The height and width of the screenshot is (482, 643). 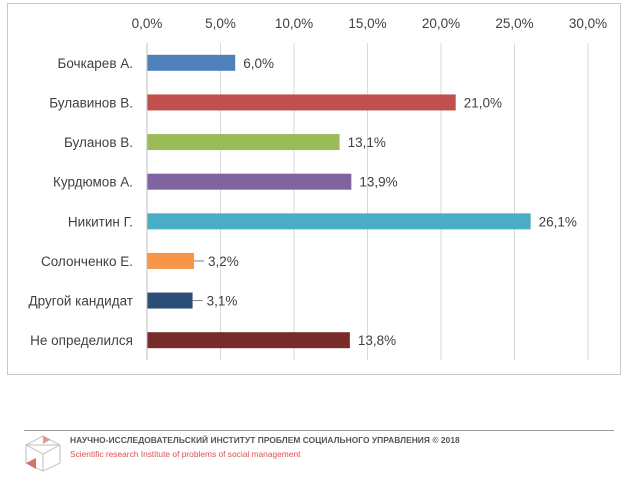 I want to click on data-label: 13,8%, so click(x=377, y=340).